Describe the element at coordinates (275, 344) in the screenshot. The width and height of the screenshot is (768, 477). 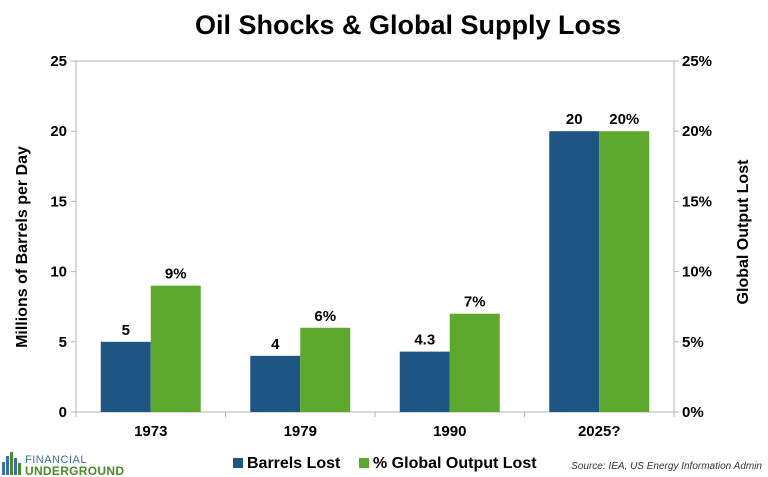
I see `data-label-barrels-1: 4` at that location.